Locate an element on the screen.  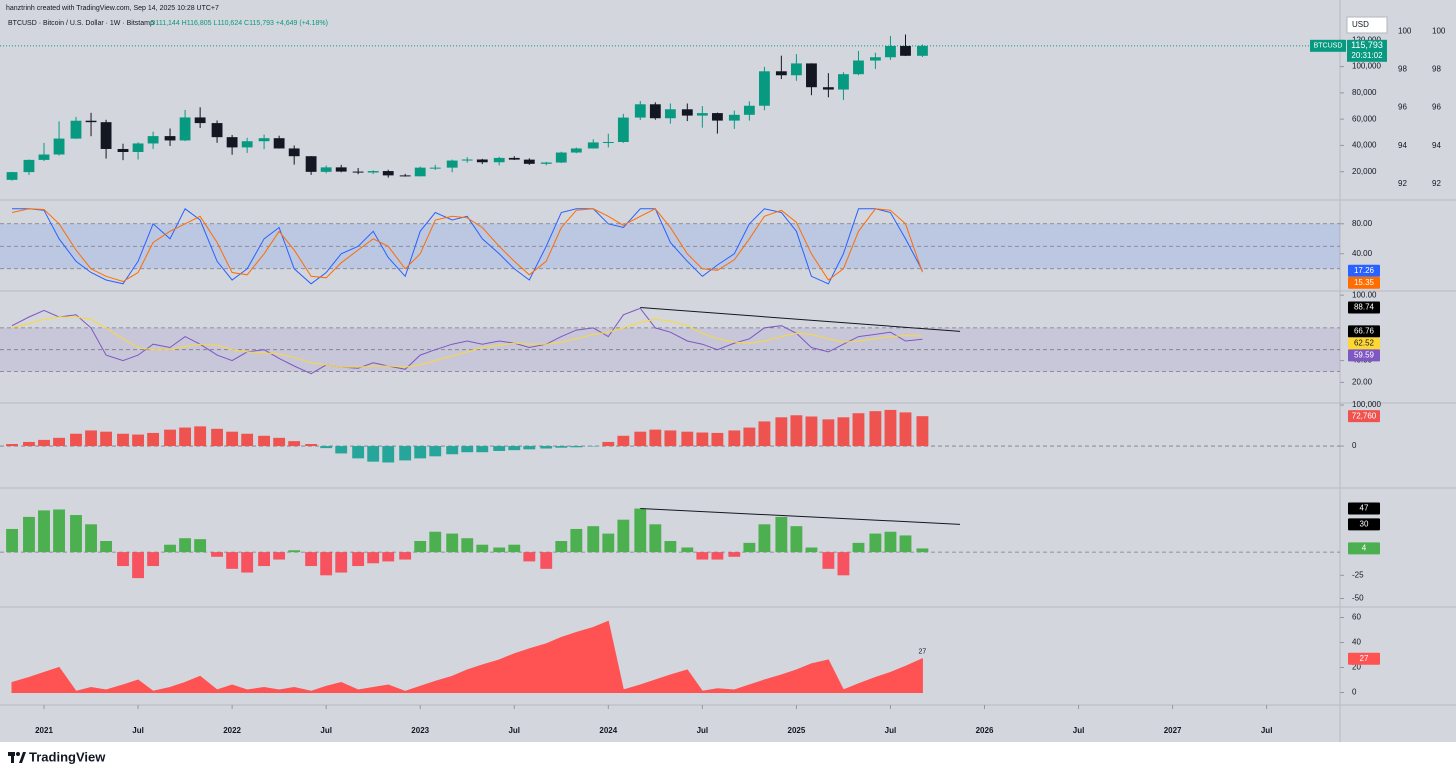
last-price: 115,793 is located at coordinates (1367, 45).